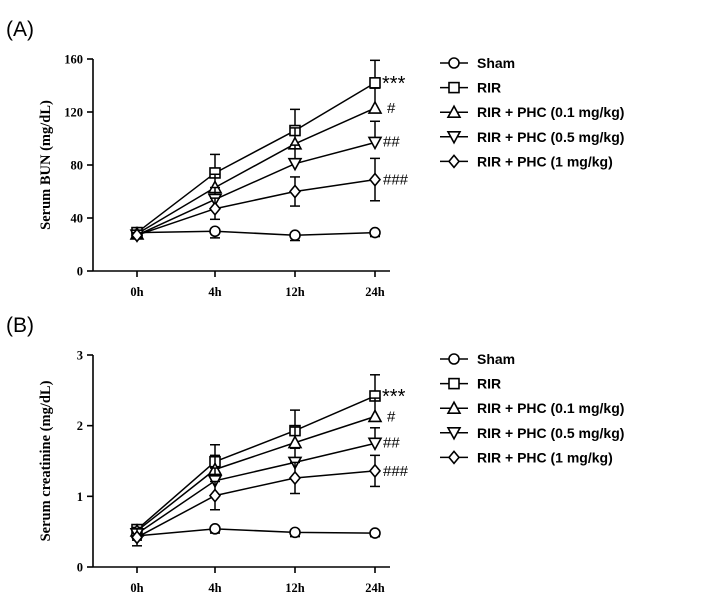  What do you see at coordinates (73, 60) in the screenshot?
I see `y-tick-label: 160` at bounding box center [73, 60].